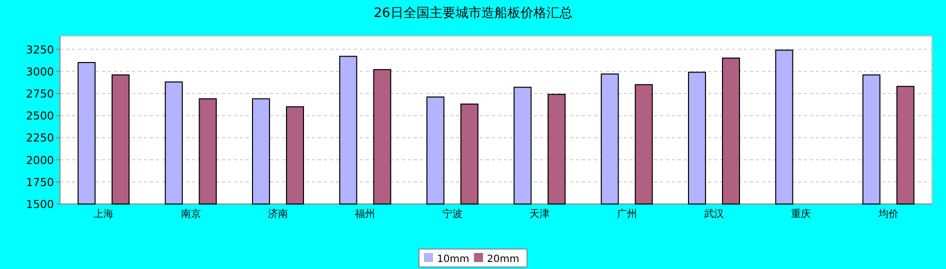 Image resolution: width=946 pixels, height=269 pixels. What do you see at coordinates (626, 214) in the screenshot?
I see `x-tick-label: 广州` at bounding box center [626, 214].